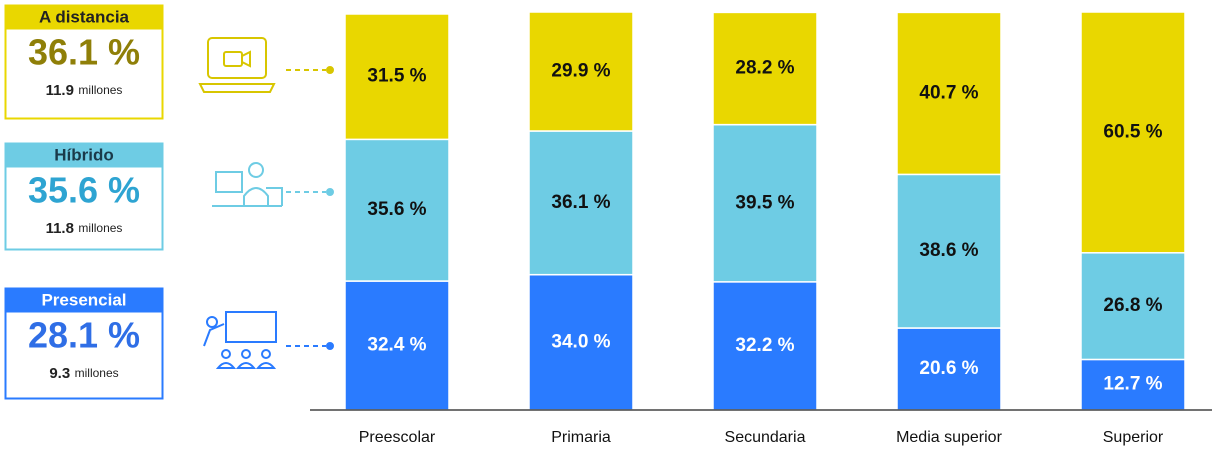 Image resolution: width=1225 pixels, height=450 pixels. I want to click on x-tick-label: Secundaria, so click(765, 437).